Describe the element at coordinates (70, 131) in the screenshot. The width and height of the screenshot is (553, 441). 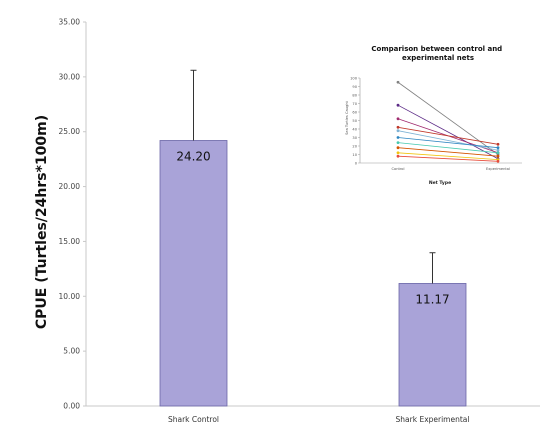
I see `y-tick-label: 25.00` at that location.